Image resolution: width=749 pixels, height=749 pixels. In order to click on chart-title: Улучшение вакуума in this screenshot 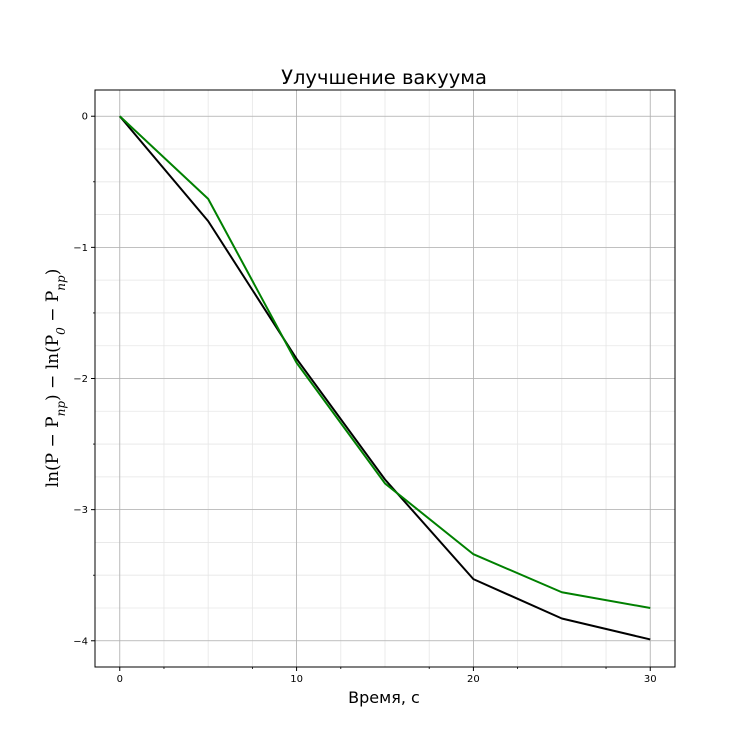, I will do `click(384, 77)`.